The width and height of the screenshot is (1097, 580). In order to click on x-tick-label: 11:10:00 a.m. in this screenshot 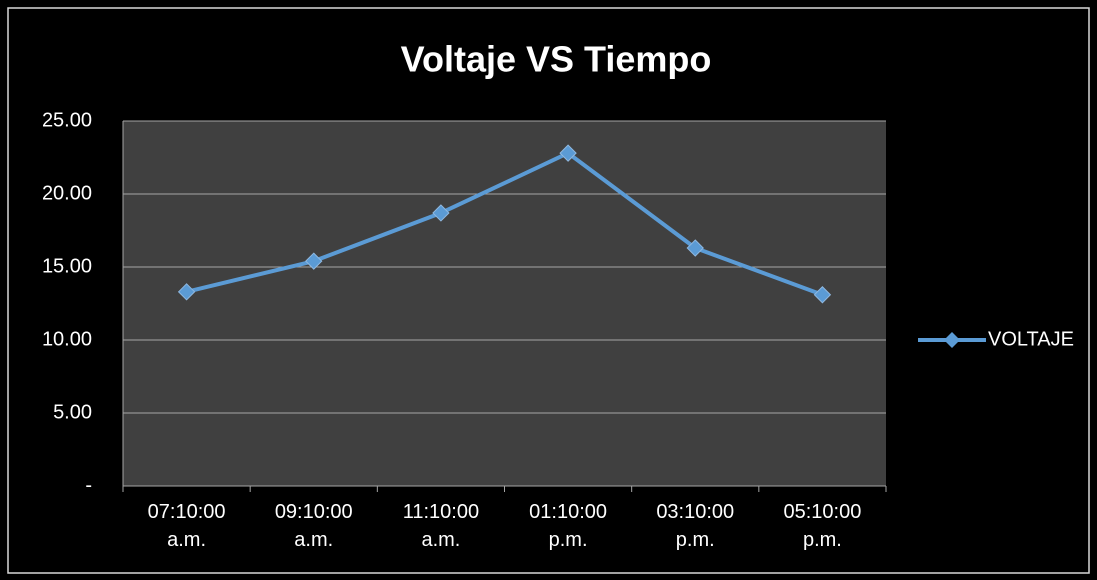, I will do `click(441, 526)`.